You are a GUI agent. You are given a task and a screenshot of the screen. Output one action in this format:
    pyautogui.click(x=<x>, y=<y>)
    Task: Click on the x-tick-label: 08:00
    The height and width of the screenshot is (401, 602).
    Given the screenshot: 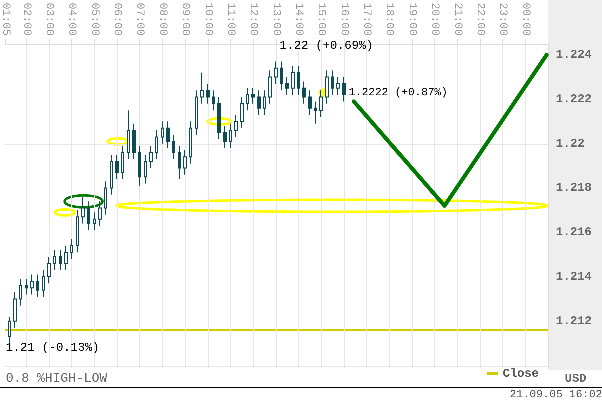 What is the action you would take?
    pyautogui.click(x=162, y=19)
    